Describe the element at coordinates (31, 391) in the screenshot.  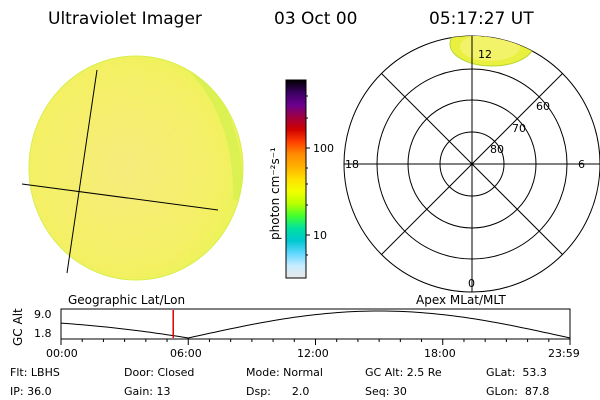
I see `status-ip: IP: 36.0` at that location.